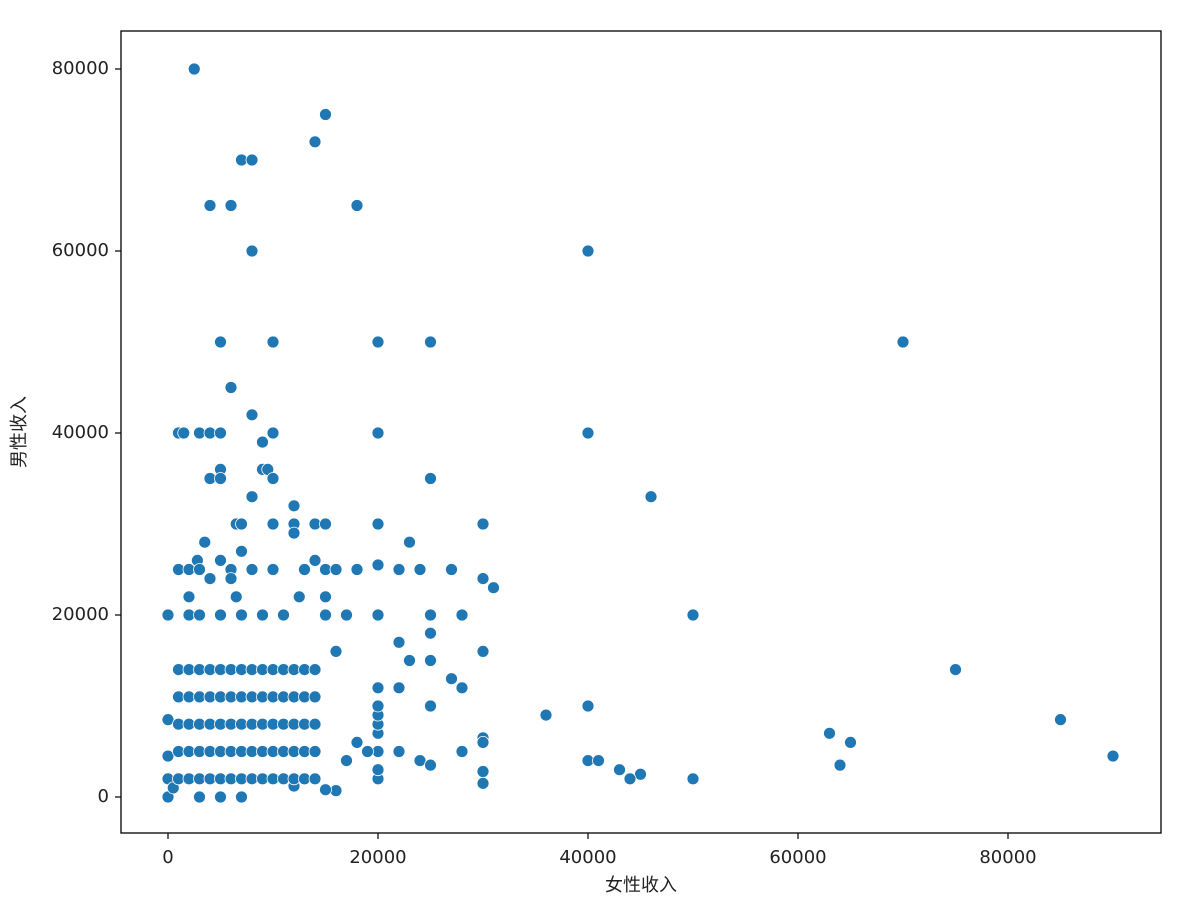  What do you see at coordinates (641, 885) in the screenshot?
I see `x-axis-label: 女性收入` at bounding box center [641, 885].